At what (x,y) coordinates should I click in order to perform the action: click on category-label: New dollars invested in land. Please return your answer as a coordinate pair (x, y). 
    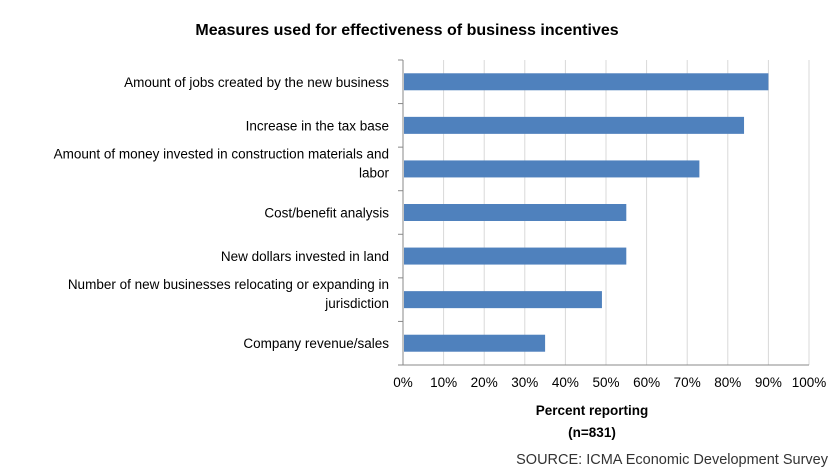
    Looking at the image, I should click on (305, 256).